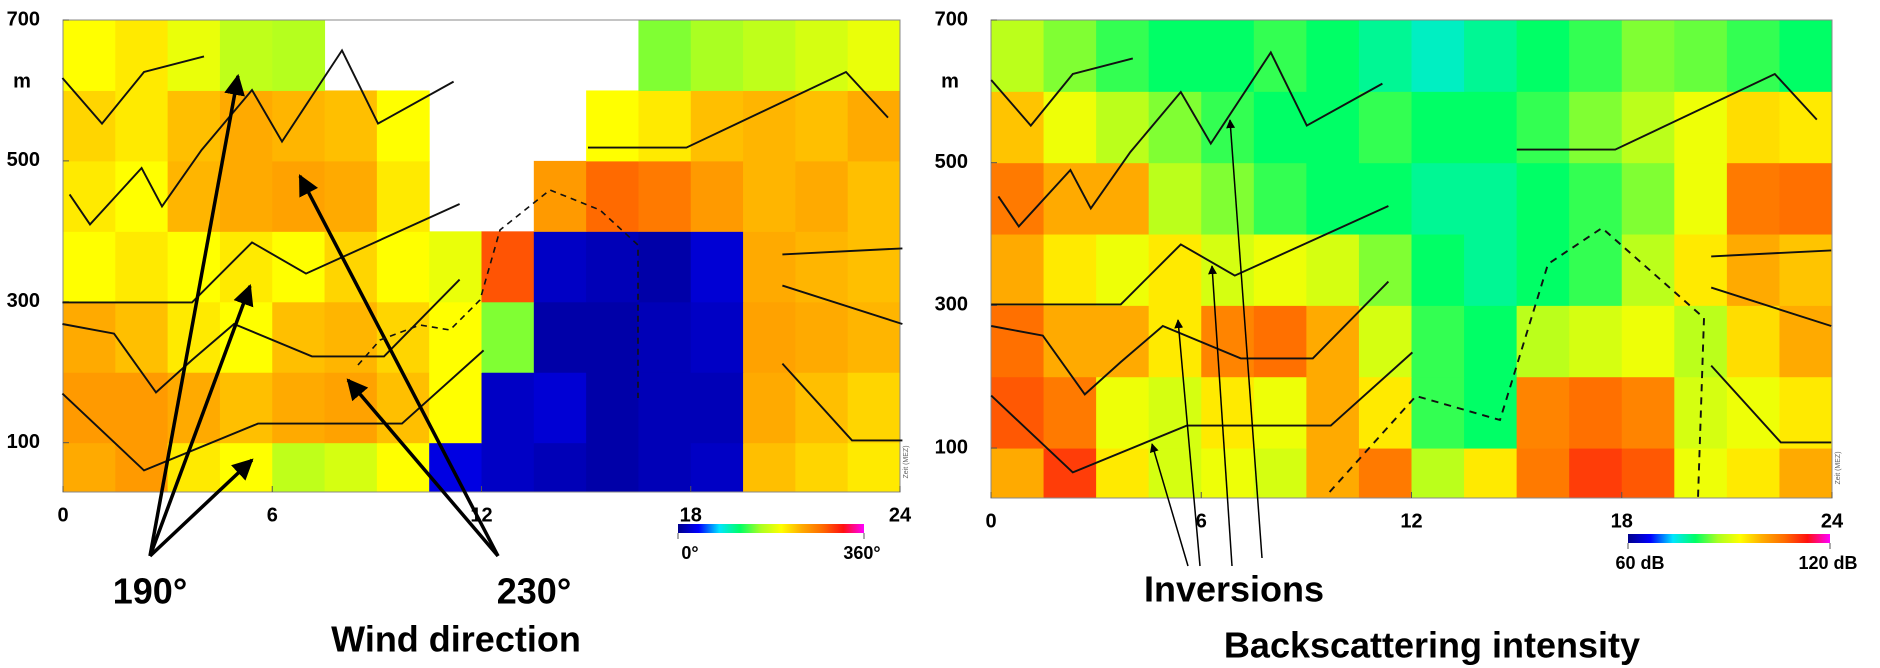 The image size is (1880, 668). Describe the element at coordinates (1234, 589) in the screenshot. I see `annotation: Inversions` at that location.